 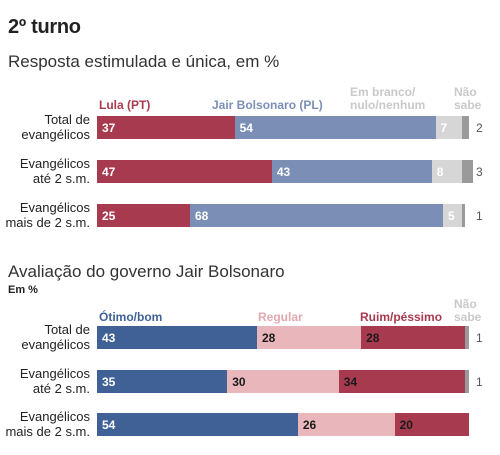 What do you see at coordinates (54, 381) in the screenshot?
I see `chart2-row-label: Evangélicos até 2 s.m.` at bounding box center [54, 381].